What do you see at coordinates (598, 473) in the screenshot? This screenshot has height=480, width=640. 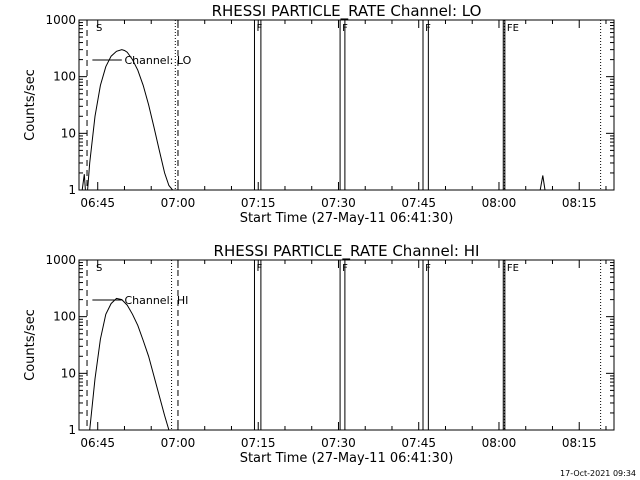 I see `timestamp-footer: 17-Oct-2021 09:34` at bounding box center [598, 473].